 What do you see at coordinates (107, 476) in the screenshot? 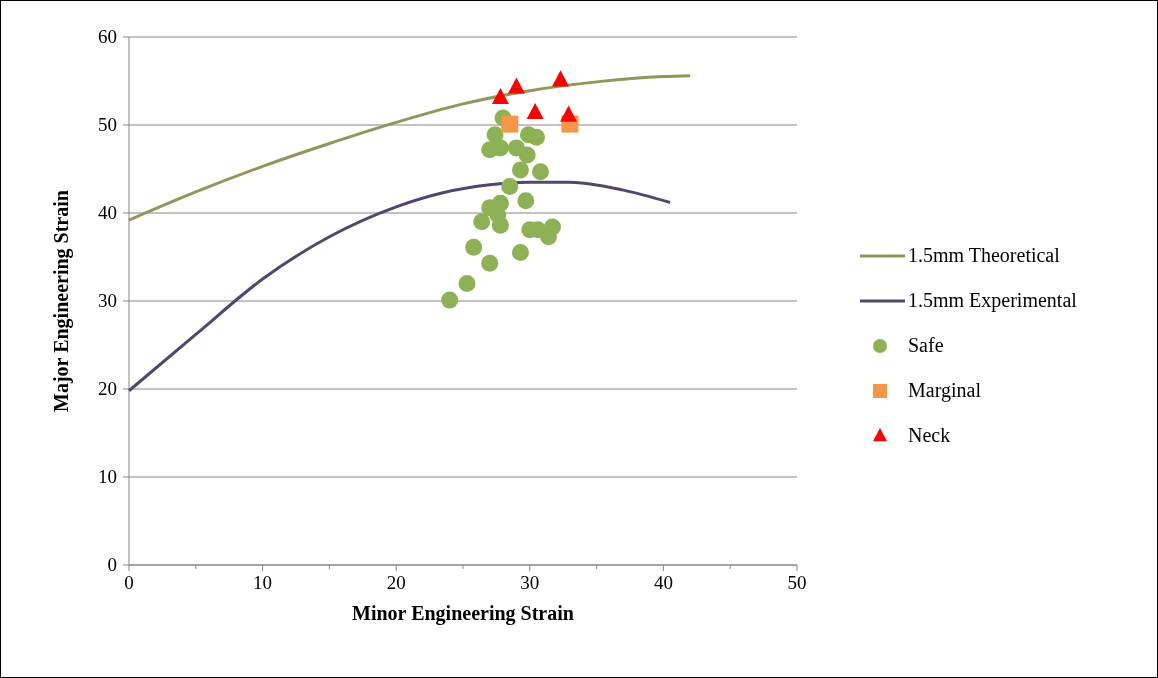
I see `y-tick-label: 10` at bounding box center [107, 476].